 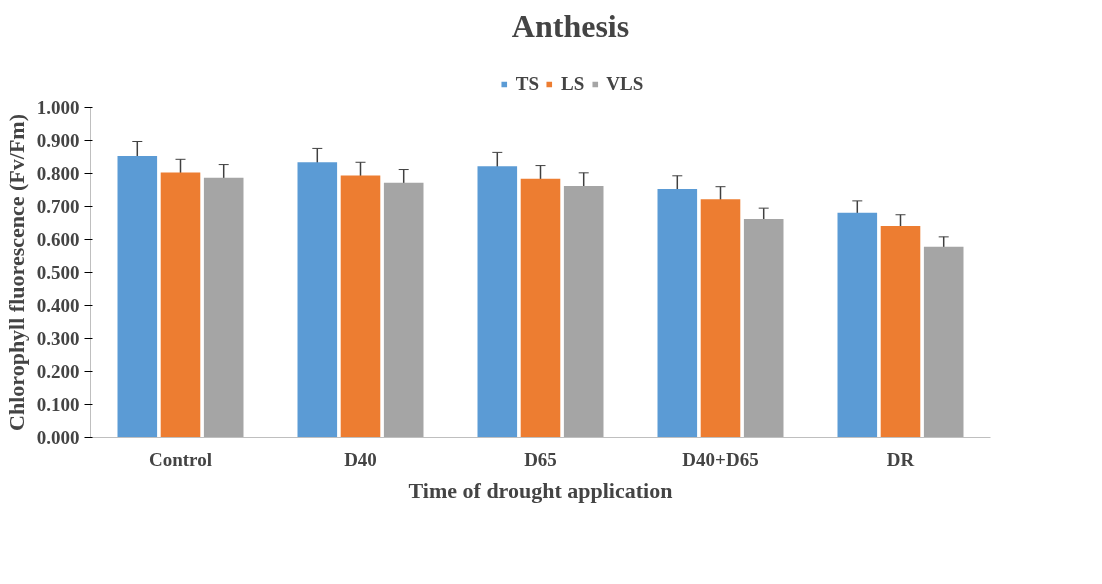 I want to click on y-tick-label: 0.000, so click(x=58, y=437).